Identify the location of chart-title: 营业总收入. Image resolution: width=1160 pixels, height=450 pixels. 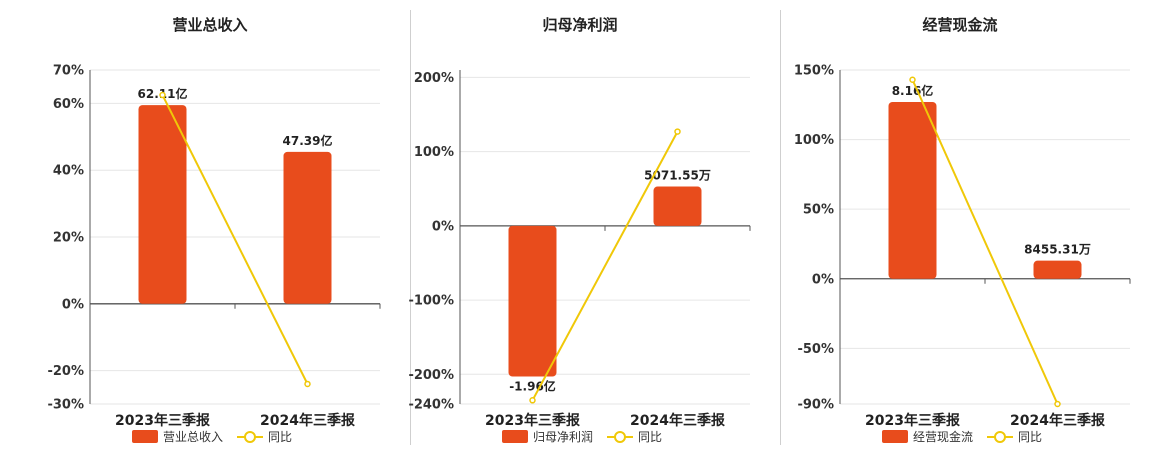
(210, 25).